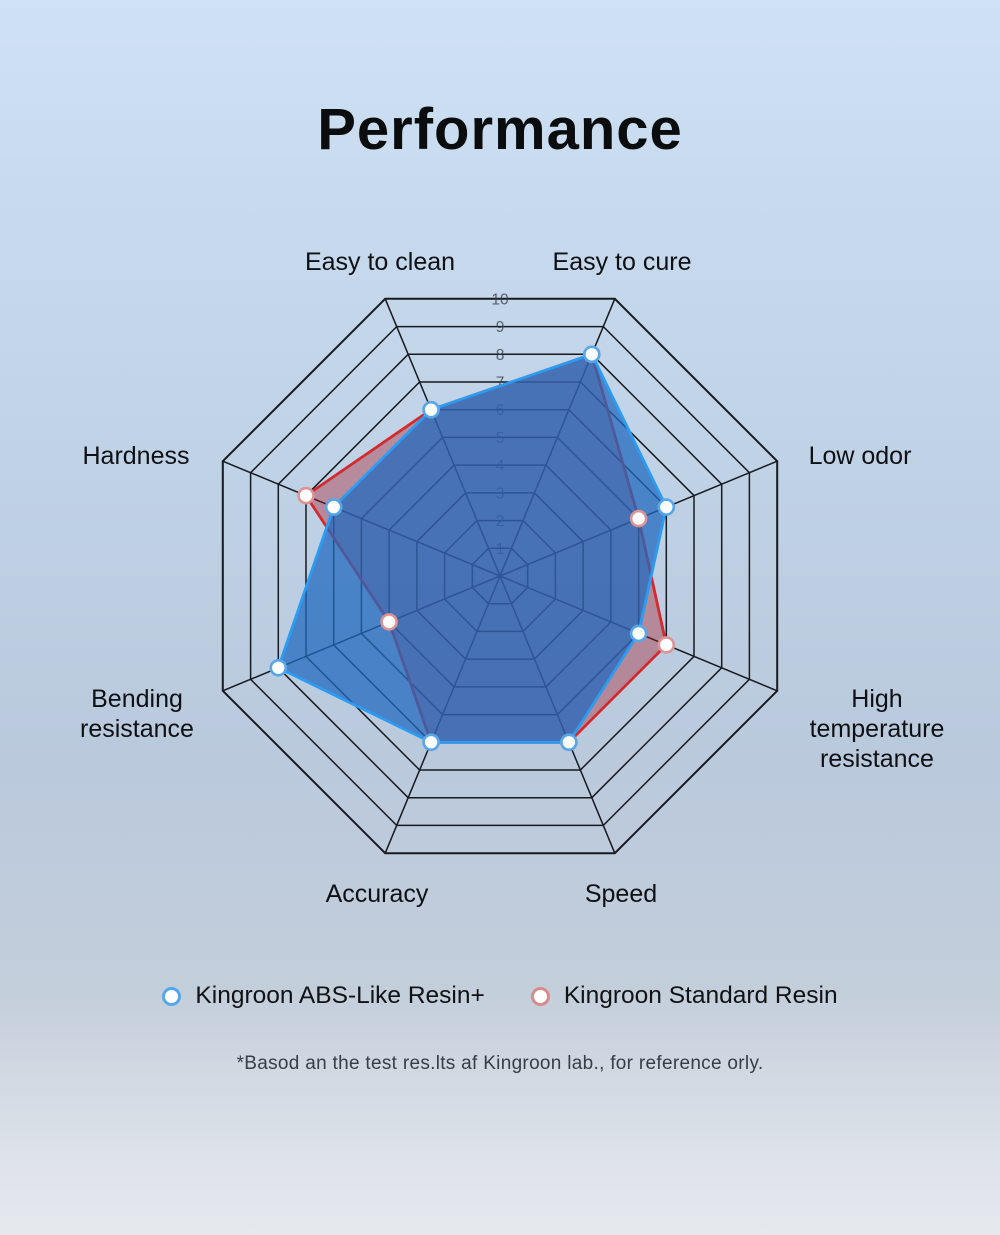  What do you see at coordinates (431, 742) in the screenshot?
I see `data-point-kingroon-abs-like-resin+-accuracy` at bounding box center [431, 742].